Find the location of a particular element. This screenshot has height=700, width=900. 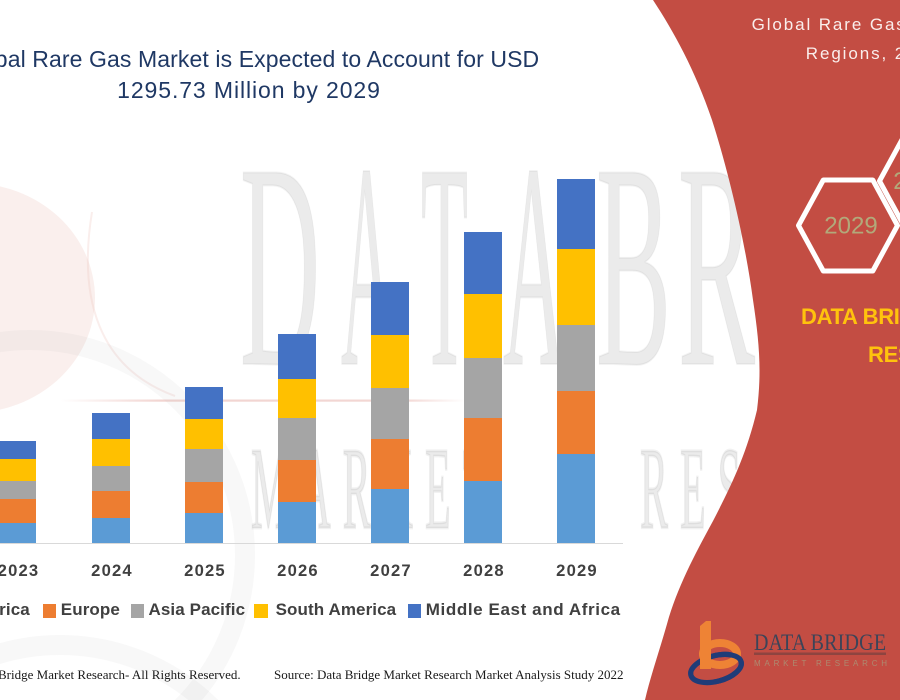

svg-text: MARKET RESEARCH is located at coordinates (822, 663).